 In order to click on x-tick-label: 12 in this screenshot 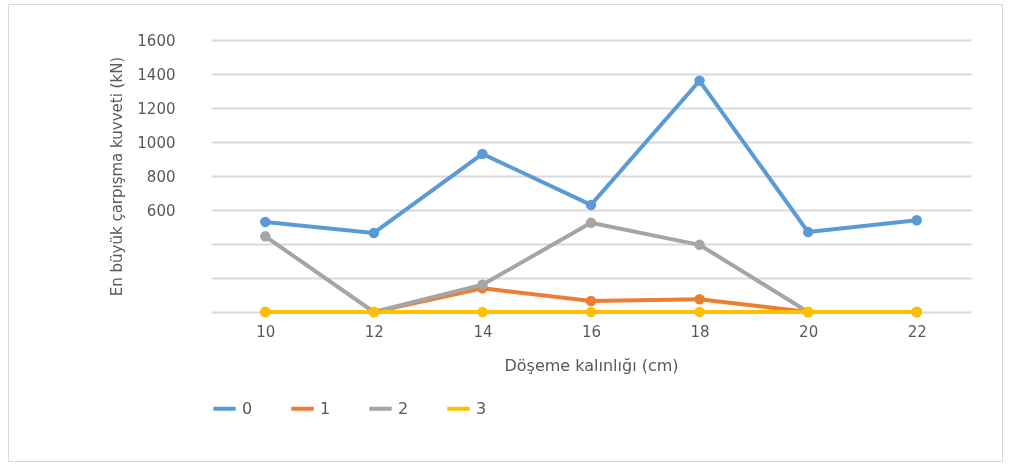, I will do `click(374, 331)`.